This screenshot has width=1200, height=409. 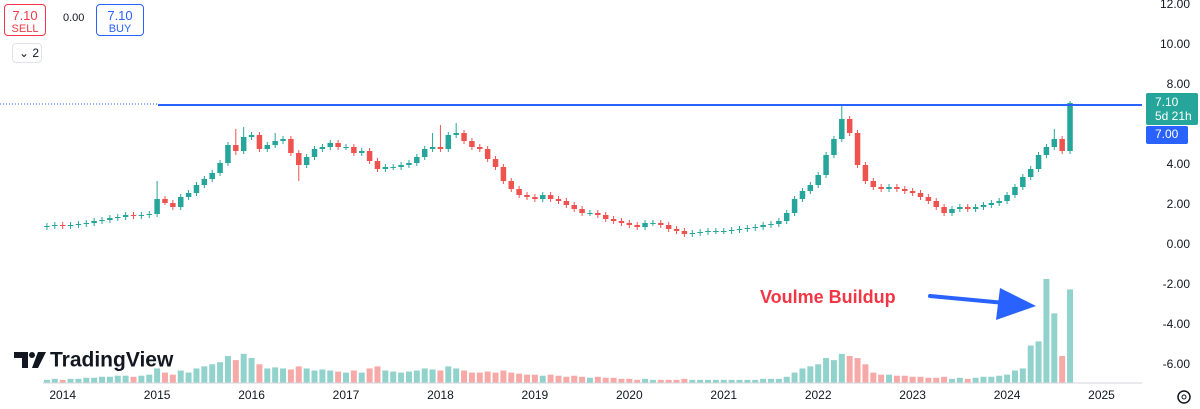 I want to click on gear-center, so click(x=1184, y=397).